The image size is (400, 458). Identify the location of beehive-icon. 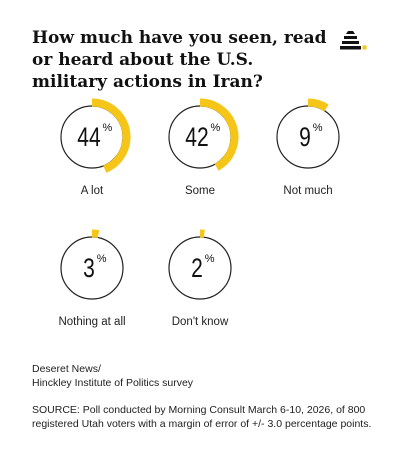
(353, 40).